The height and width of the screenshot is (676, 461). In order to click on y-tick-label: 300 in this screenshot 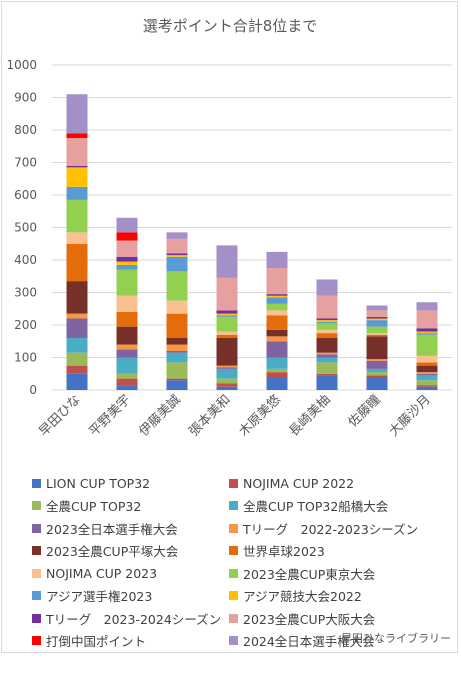, I will do `click(25, 293)`.